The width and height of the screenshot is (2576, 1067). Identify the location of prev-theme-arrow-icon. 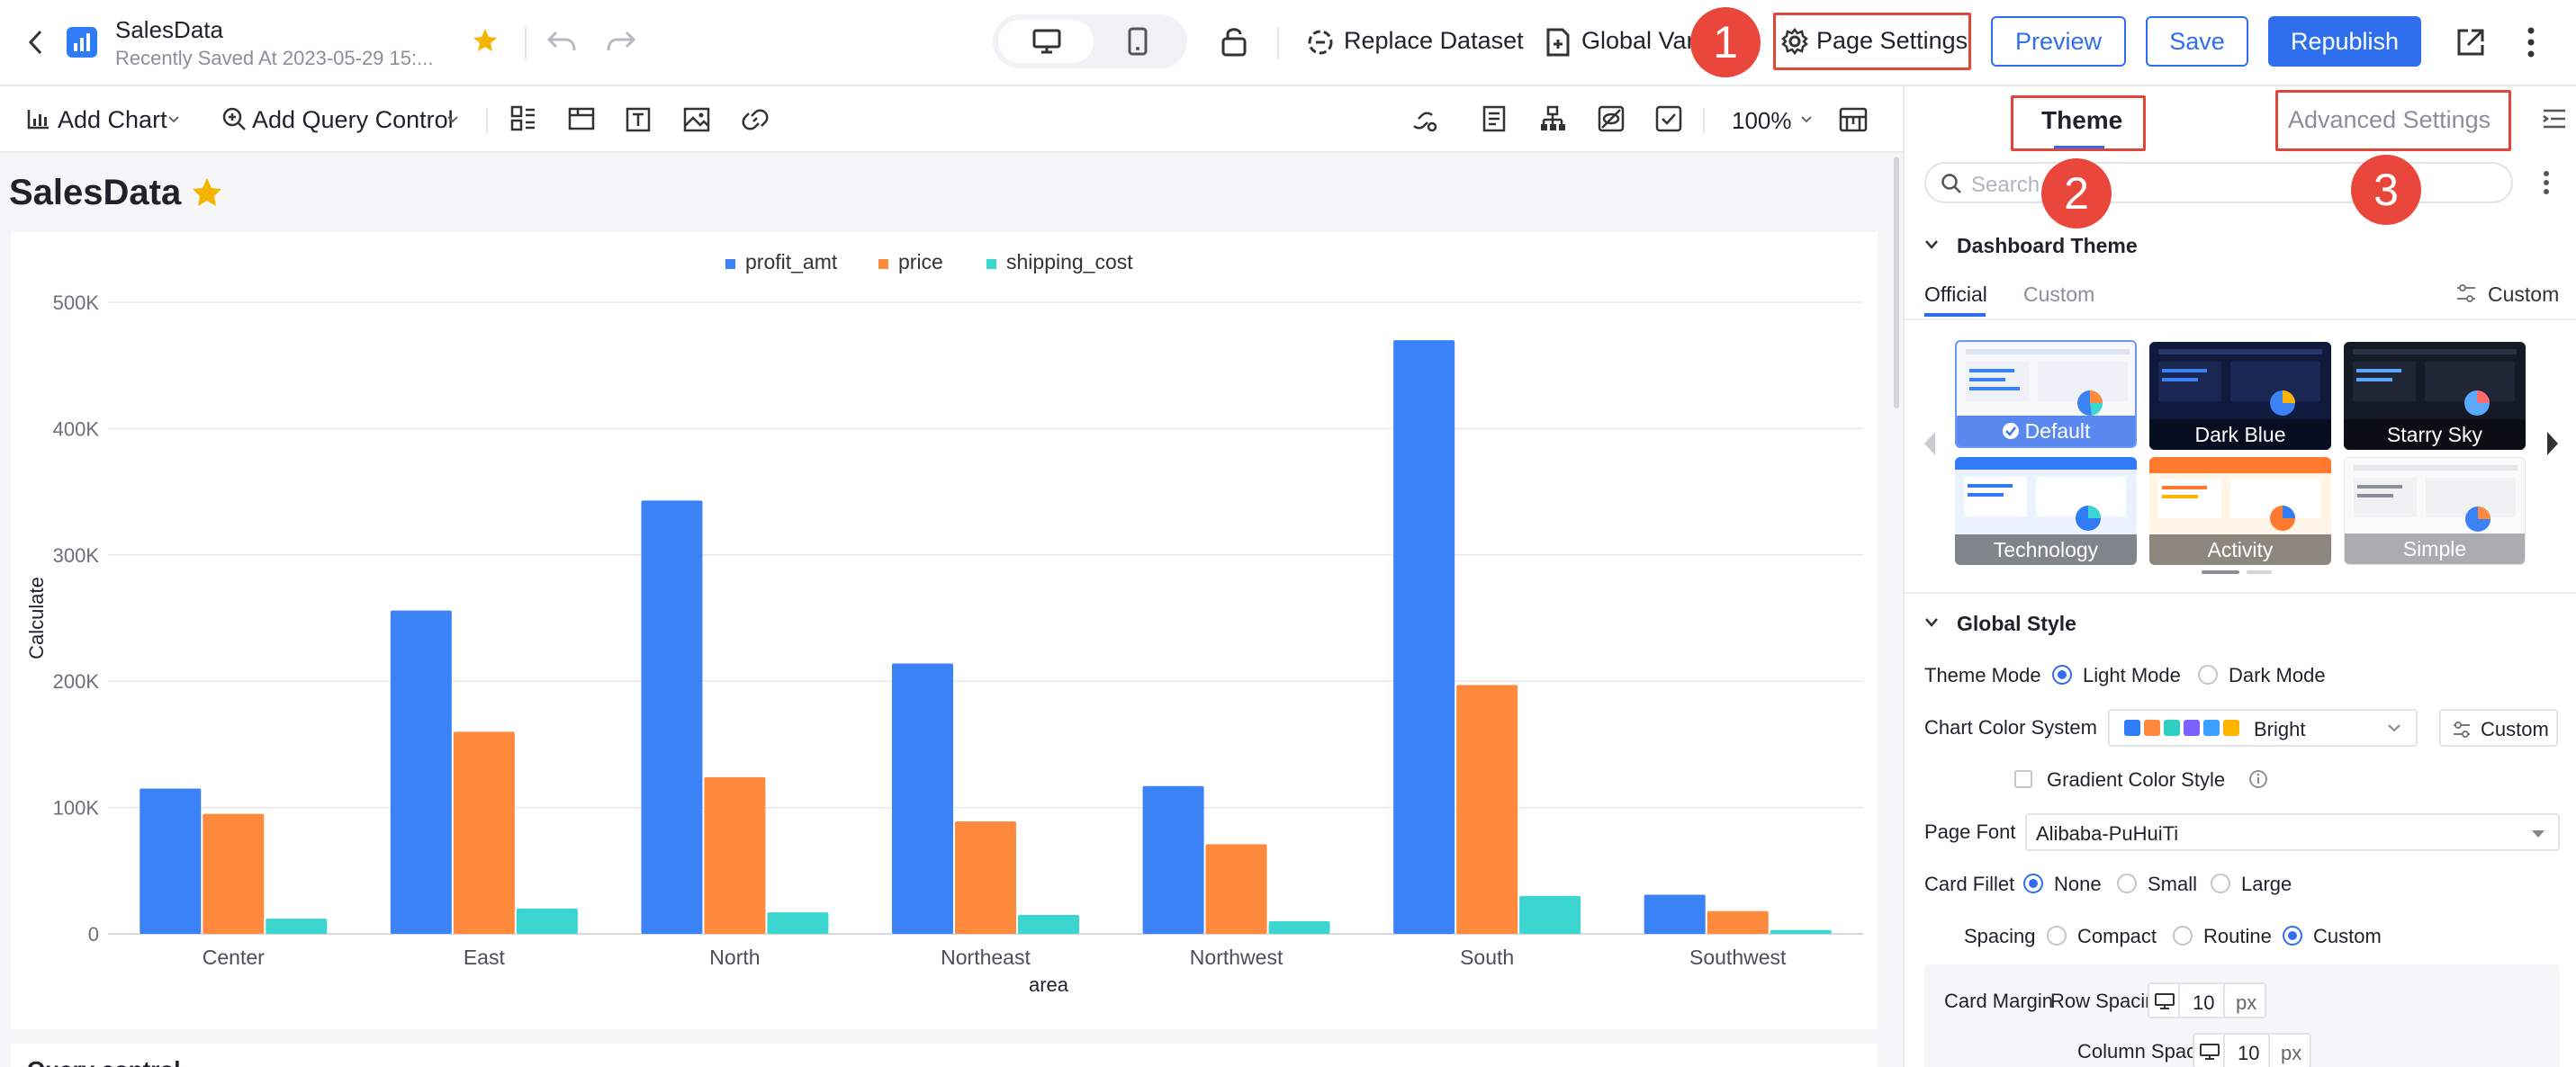
(1930, 444).